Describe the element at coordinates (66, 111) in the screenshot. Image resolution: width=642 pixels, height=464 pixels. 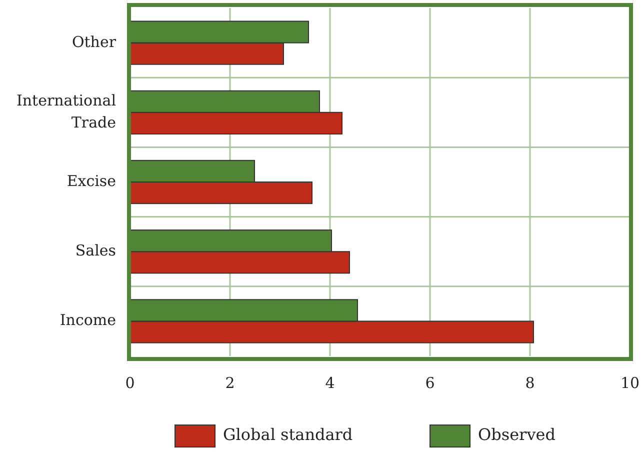
I see `y-tick-label: International Trade` at that location.